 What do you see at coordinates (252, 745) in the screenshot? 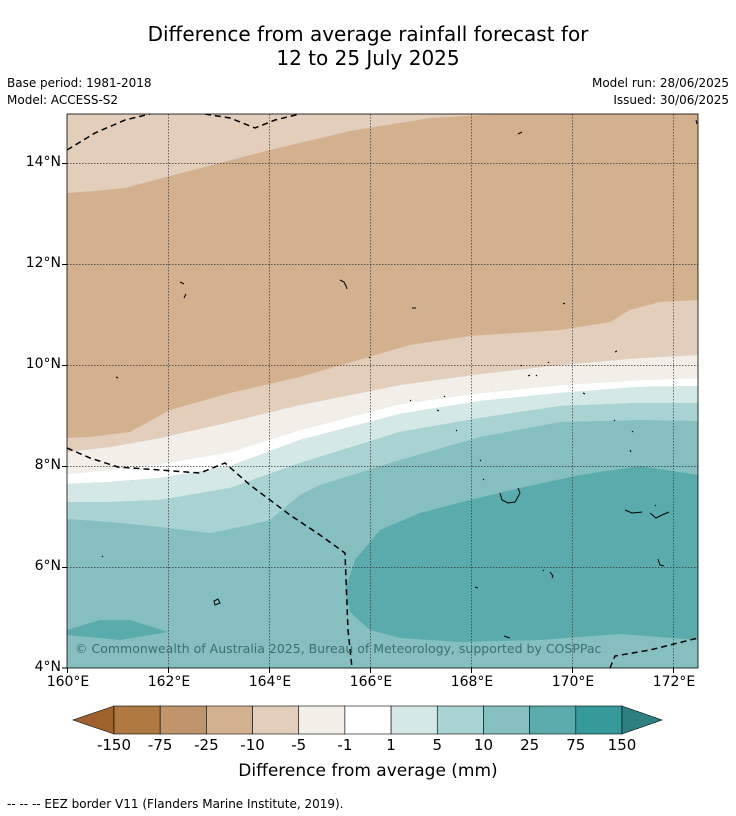
I see `colorbar-tick-label: -10` at bounding box center [252, 745].